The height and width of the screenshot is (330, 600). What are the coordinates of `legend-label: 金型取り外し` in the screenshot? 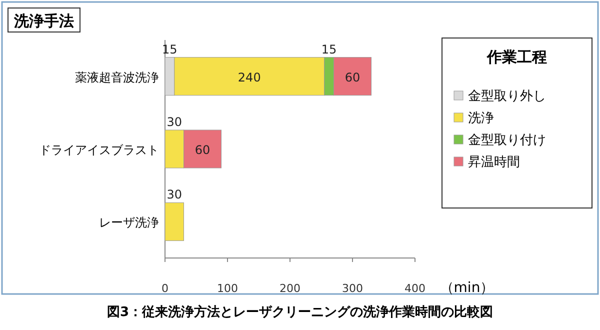 It's located at (507, 96).